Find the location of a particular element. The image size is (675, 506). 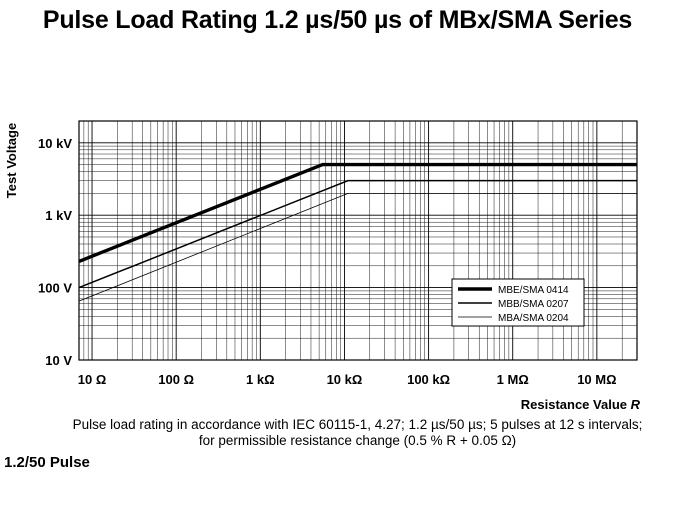

x-axis-label-text: Resistance Value is located at coordinates (576, 403).